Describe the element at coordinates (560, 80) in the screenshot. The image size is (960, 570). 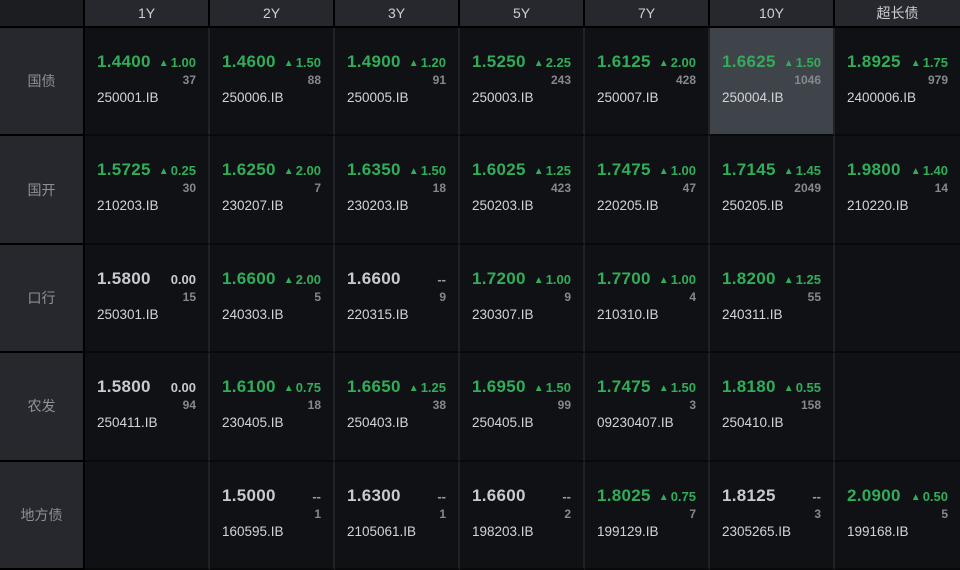
I see `trade-volume: 243` at that location.